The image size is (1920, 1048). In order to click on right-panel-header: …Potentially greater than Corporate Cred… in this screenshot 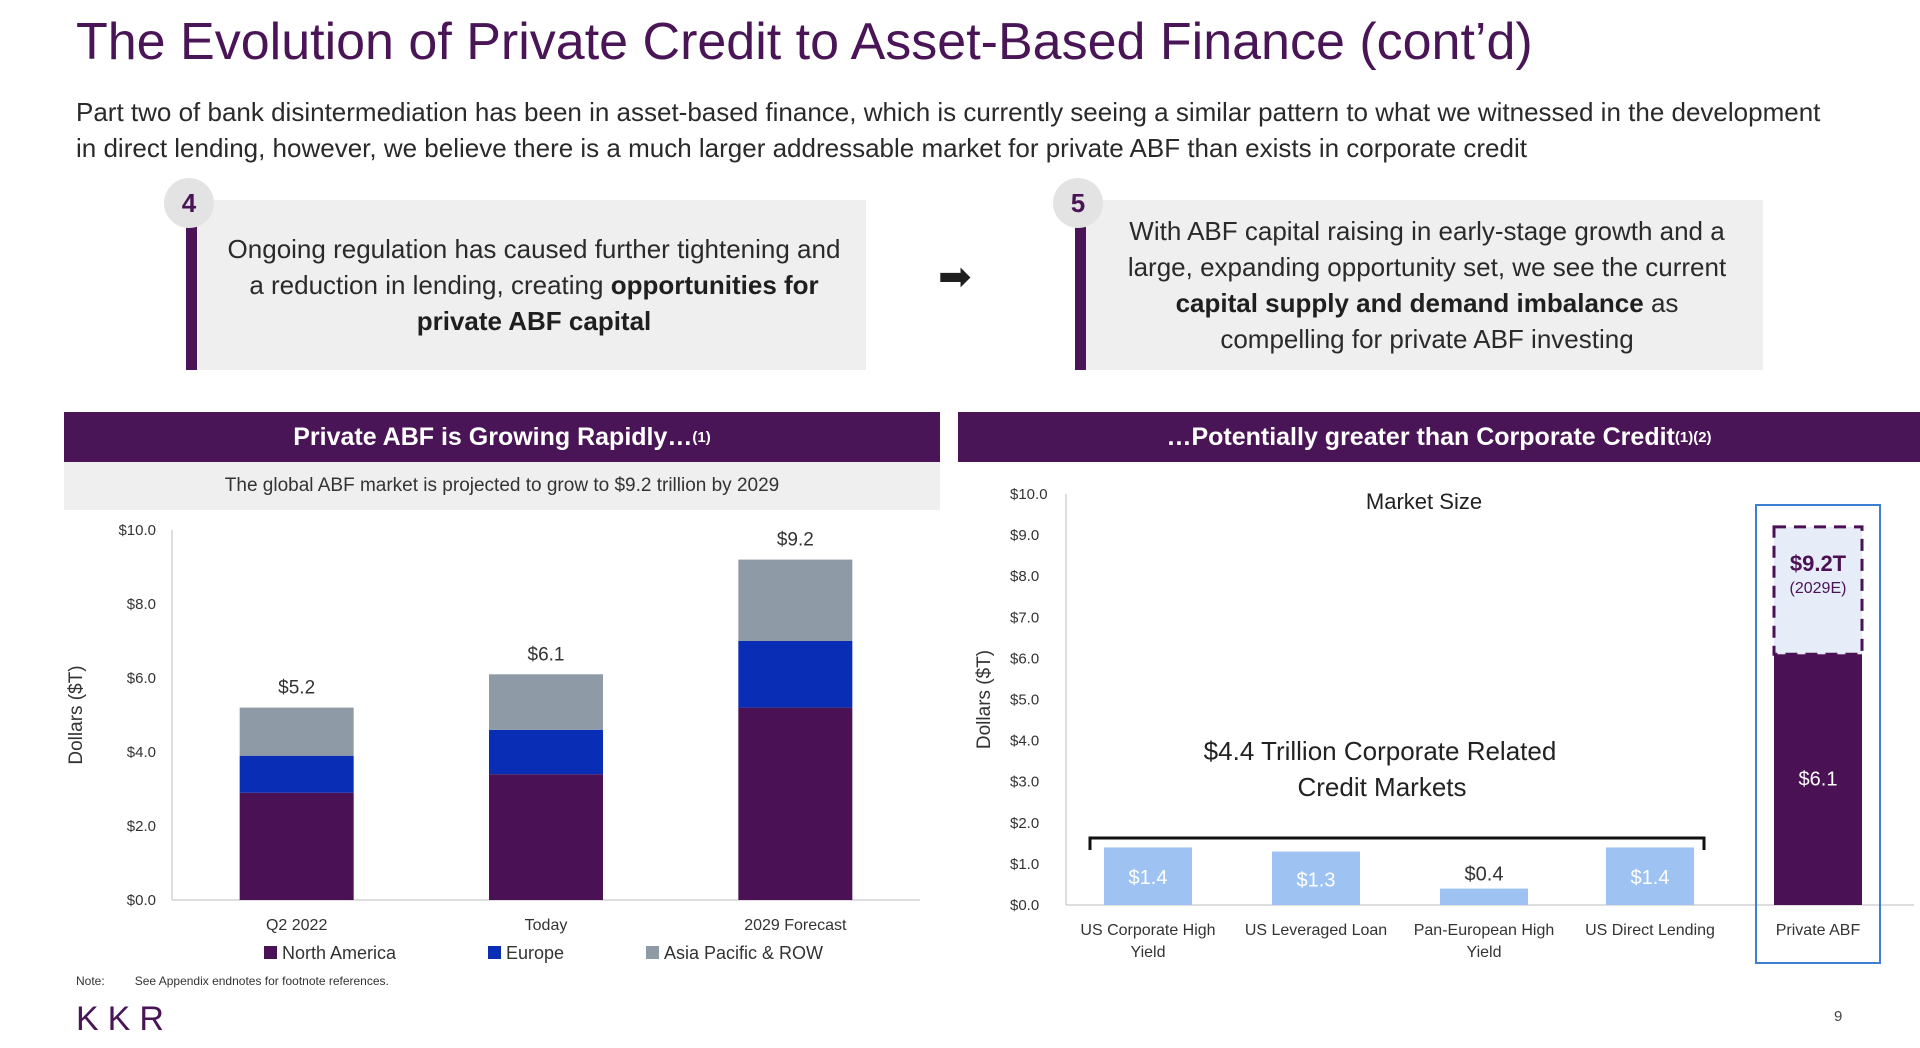, I will do `click(1439, 437)`.